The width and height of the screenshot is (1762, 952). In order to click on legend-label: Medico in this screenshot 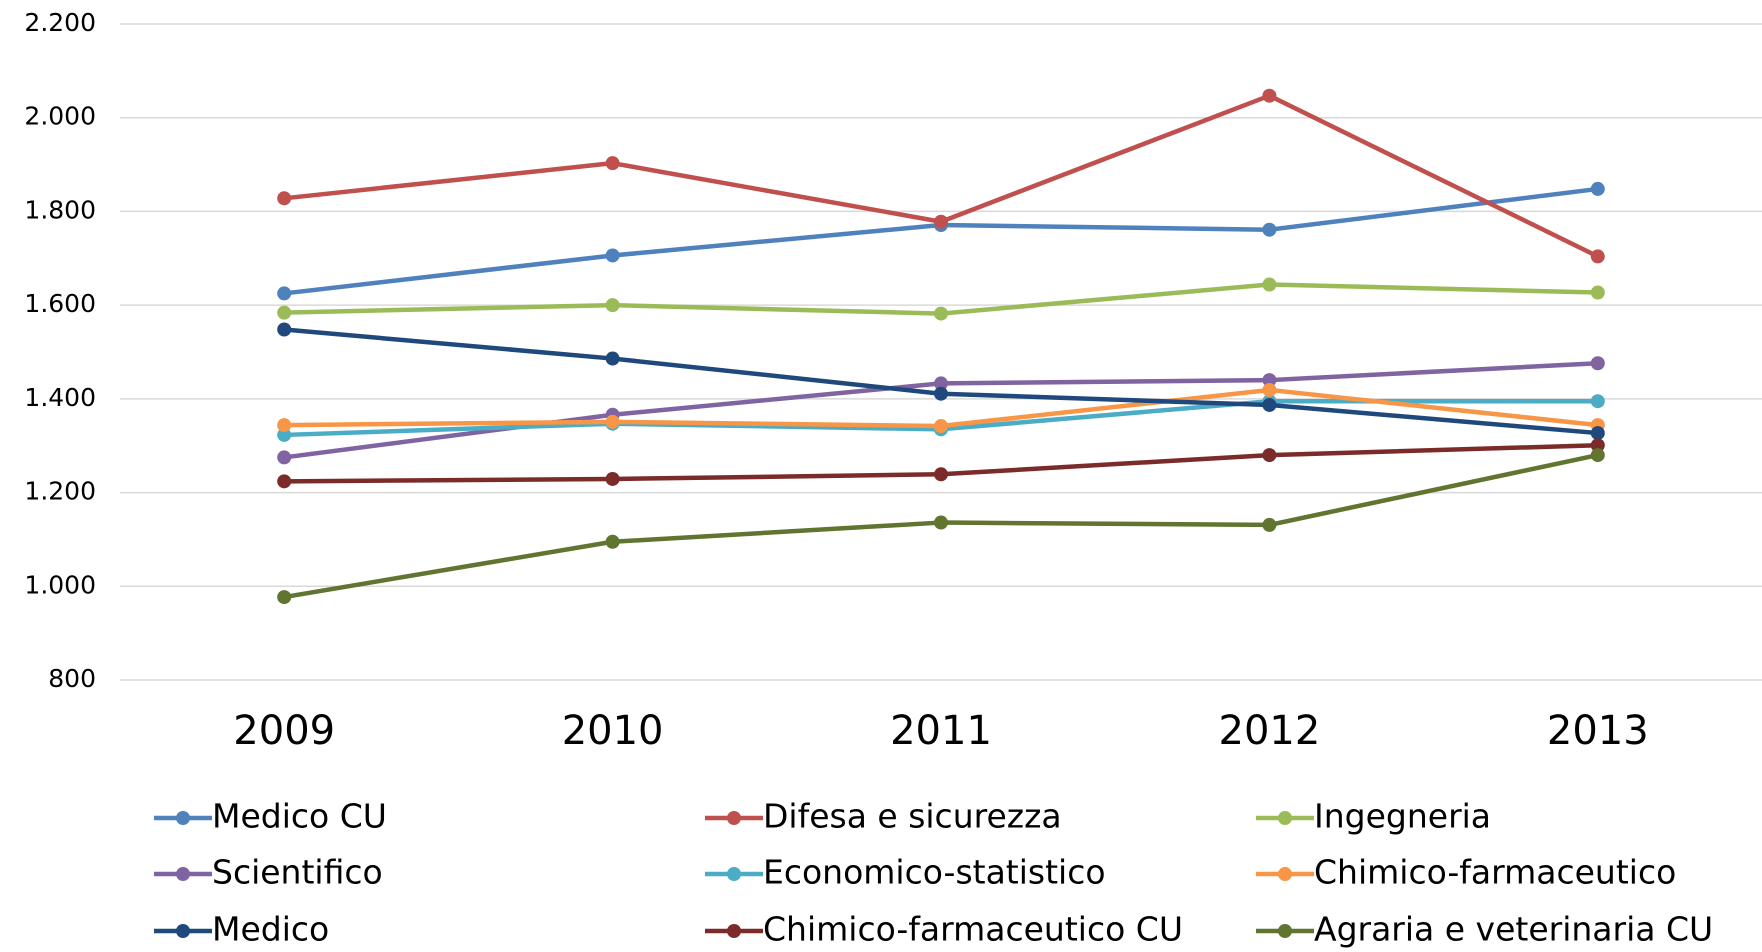, I will do `click(270, 929)`.